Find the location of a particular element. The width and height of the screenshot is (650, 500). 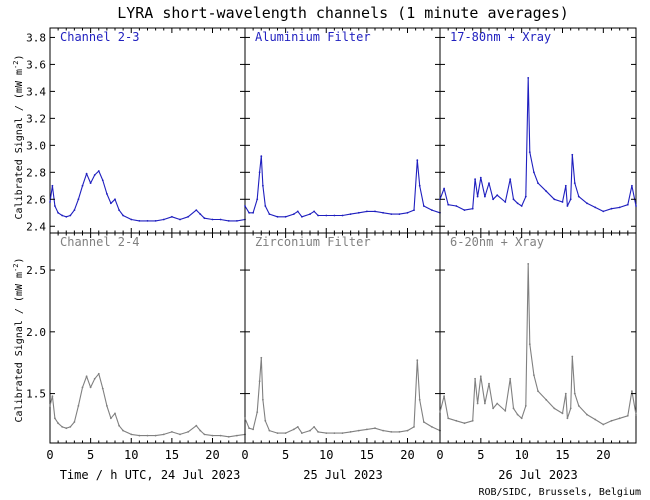

y-tick-label: 1.5 is located at coordinates (36, 394).